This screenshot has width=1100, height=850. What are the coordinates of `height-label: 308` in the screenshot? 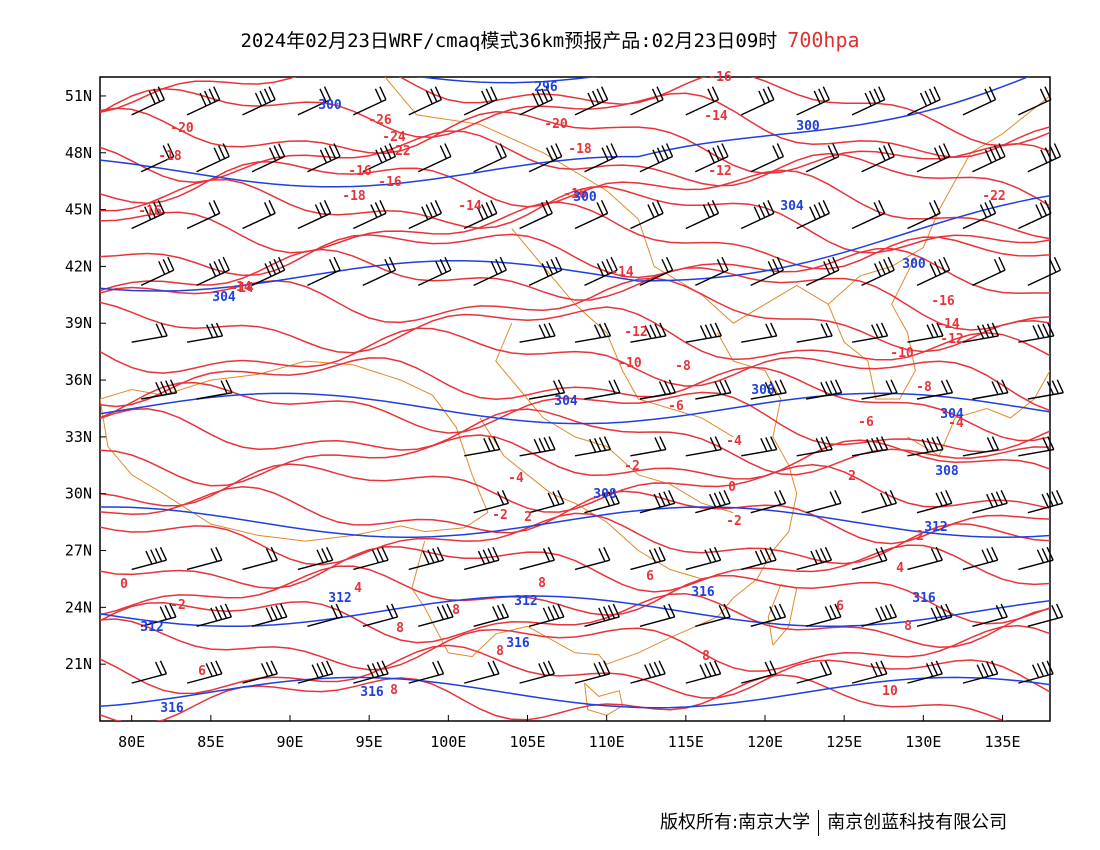 It's located at (763, 390).